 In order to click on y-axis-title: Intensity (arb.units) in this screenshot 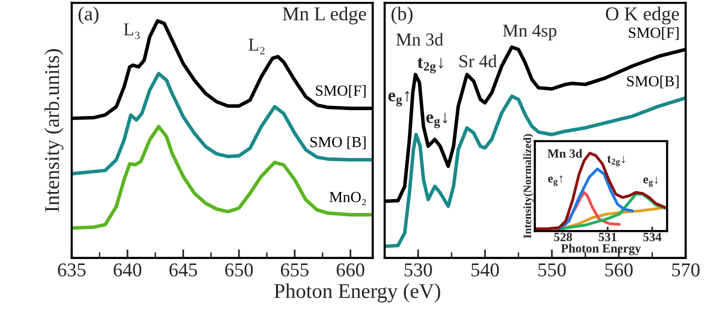, I will do `click(54, 130)`.